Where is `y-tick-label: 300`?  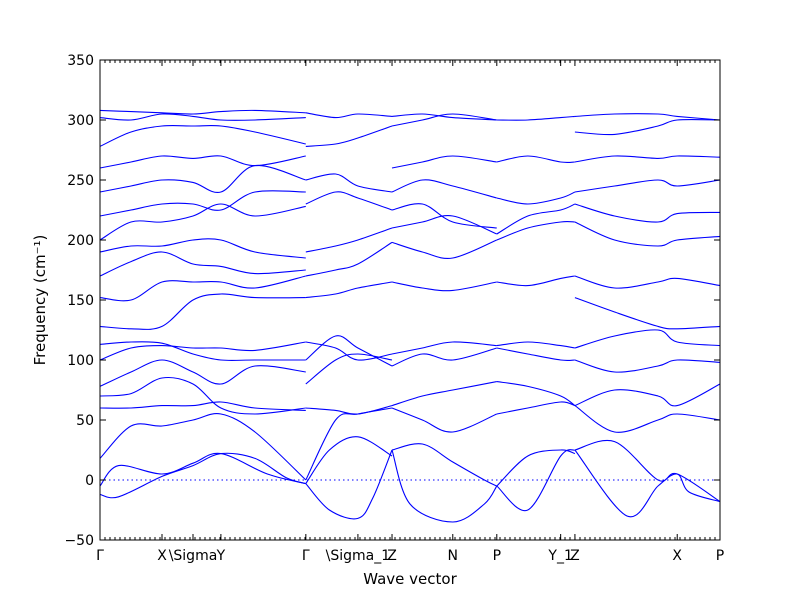 y-tick-label: 300 is located at coordinates (80, 121).